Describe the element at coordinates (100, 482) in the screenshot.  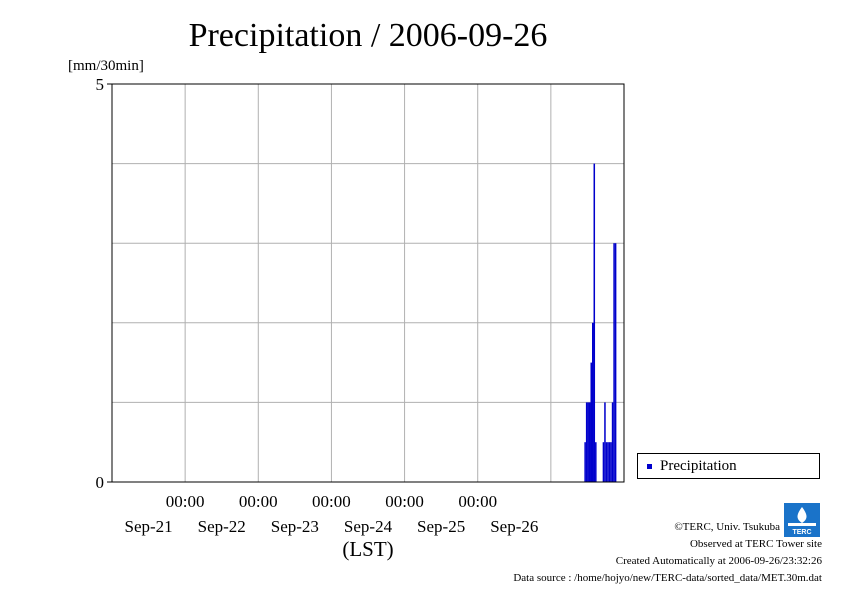
I see `y-tick-label: 0` at that location.